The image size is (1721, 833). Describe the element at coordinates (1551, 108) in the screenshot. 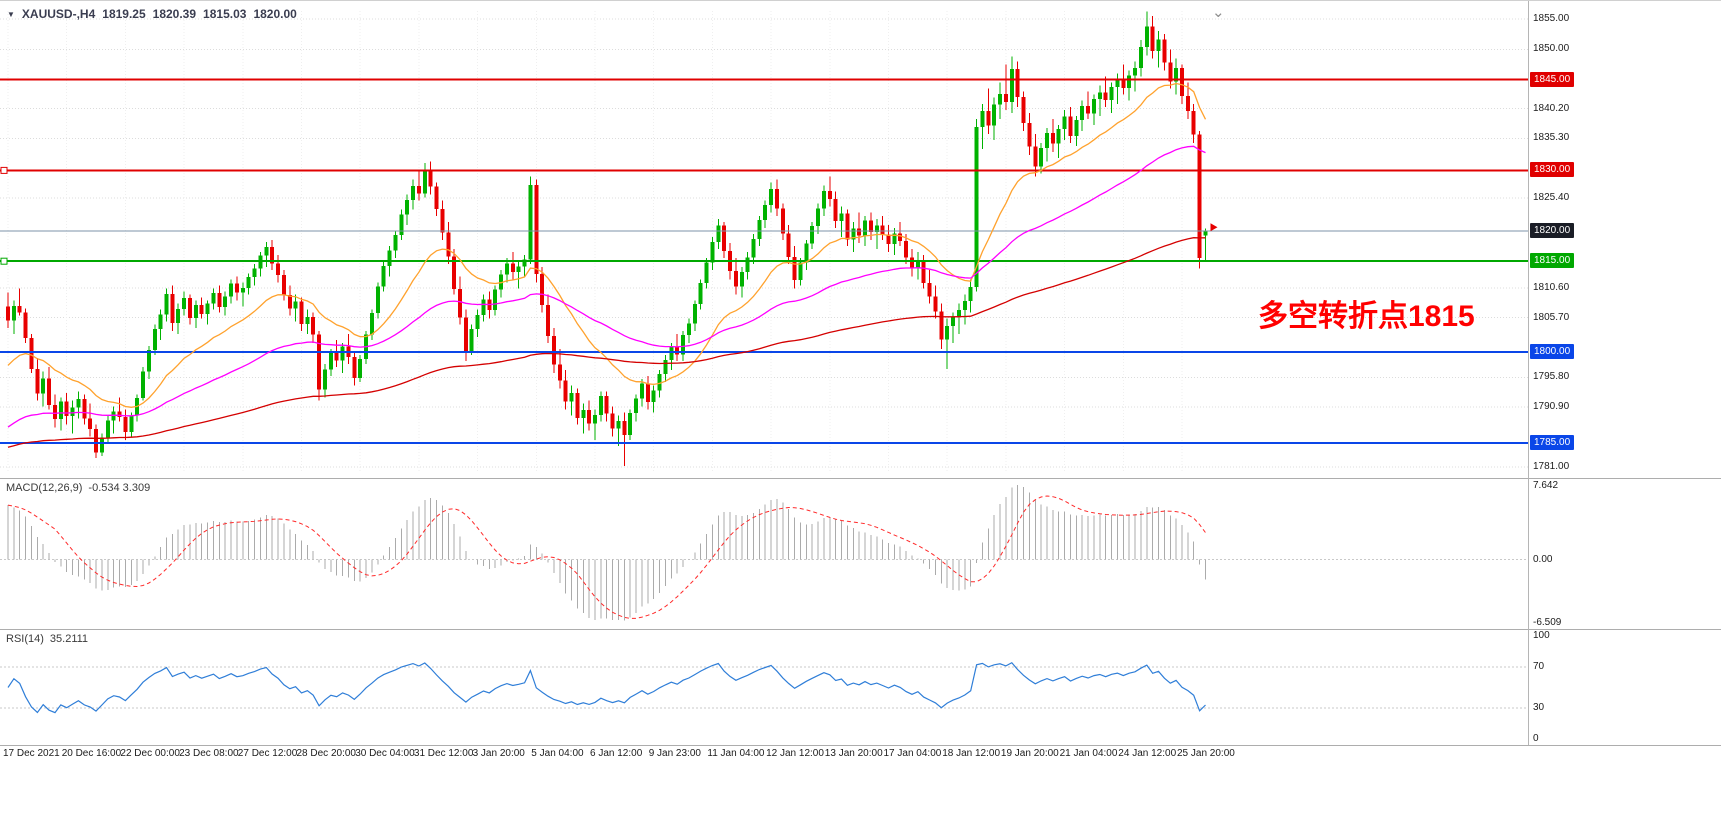

I see `price-axis-label: 1840.20` at that location.